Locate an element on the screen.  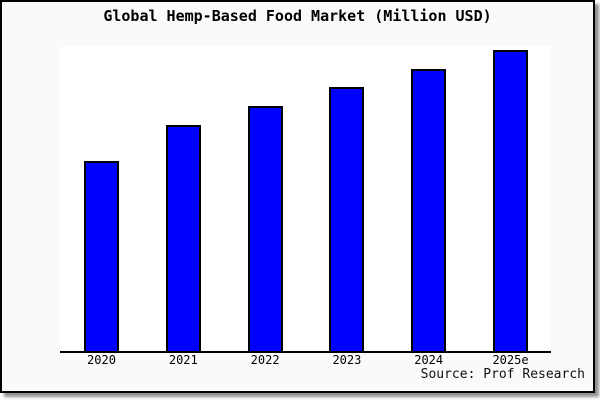
x-tick-label-2020: 2020 is located at coordinates (101, 360).